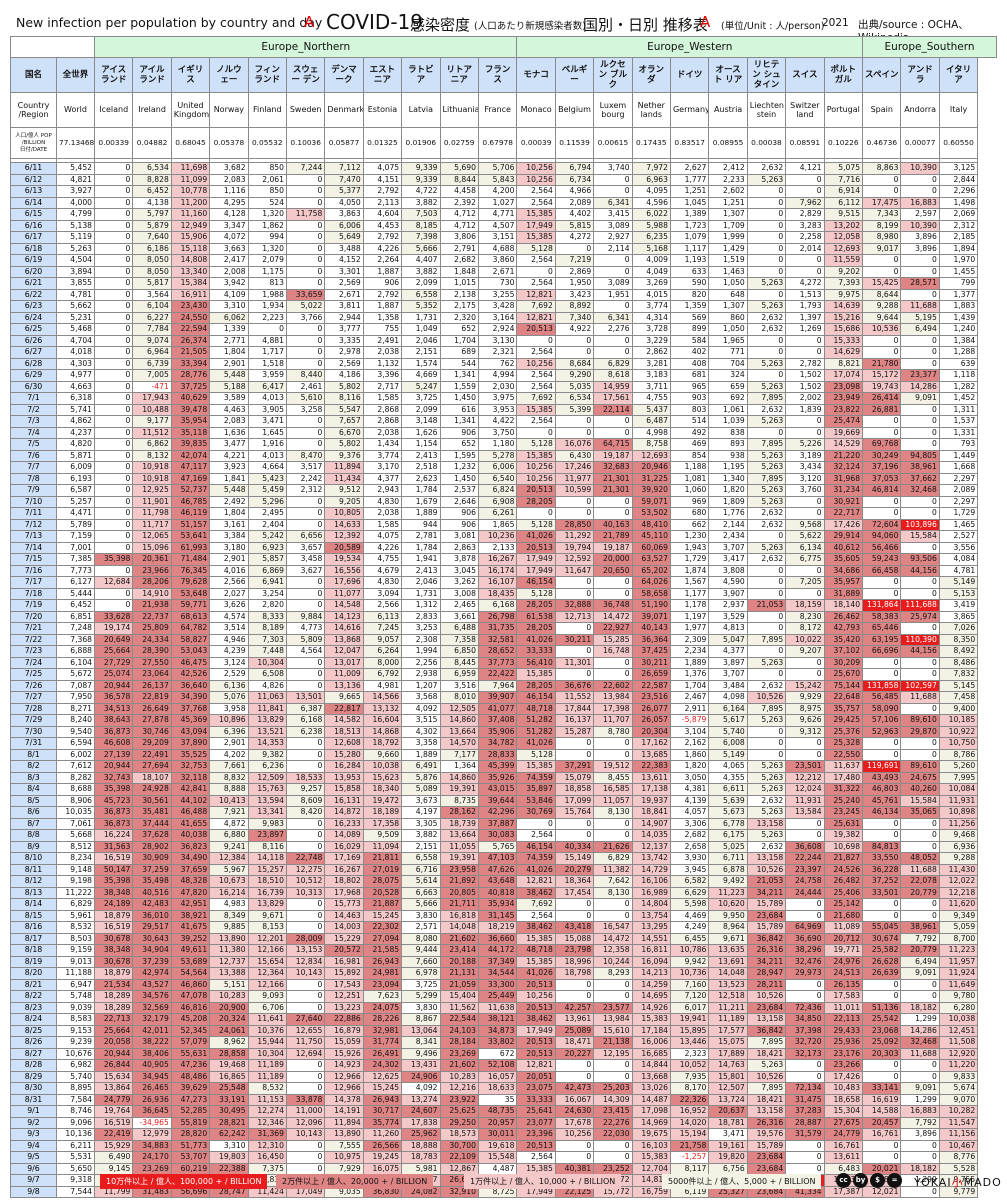 The image size is (1007, 1200). What do you see at coordinates (152, 283) in the screenshot?
I see `country-value-cell: 5,817` at bounding box center [152, 283].